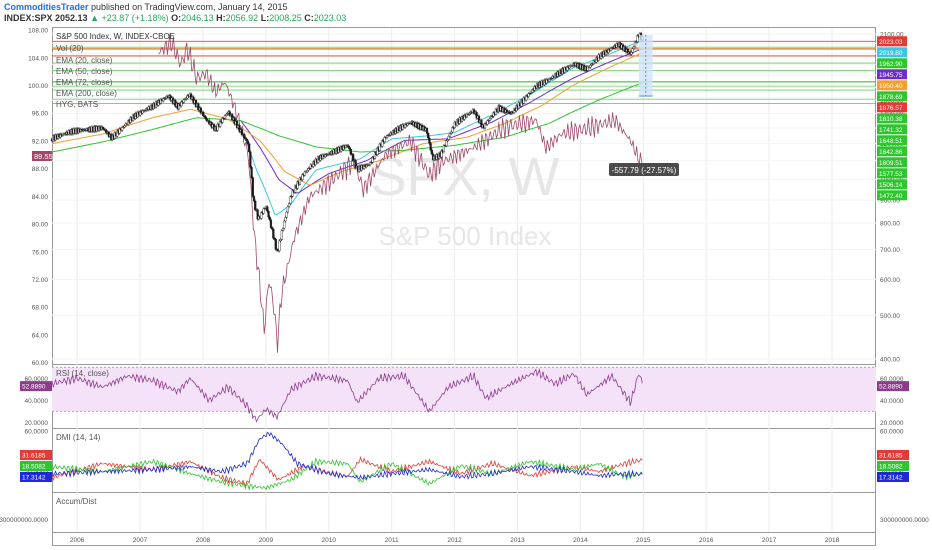  What do you see at coordinates (330, 18) in the screenshot?
I see `close-value: 2023.03` at bounding box center [330, 18].